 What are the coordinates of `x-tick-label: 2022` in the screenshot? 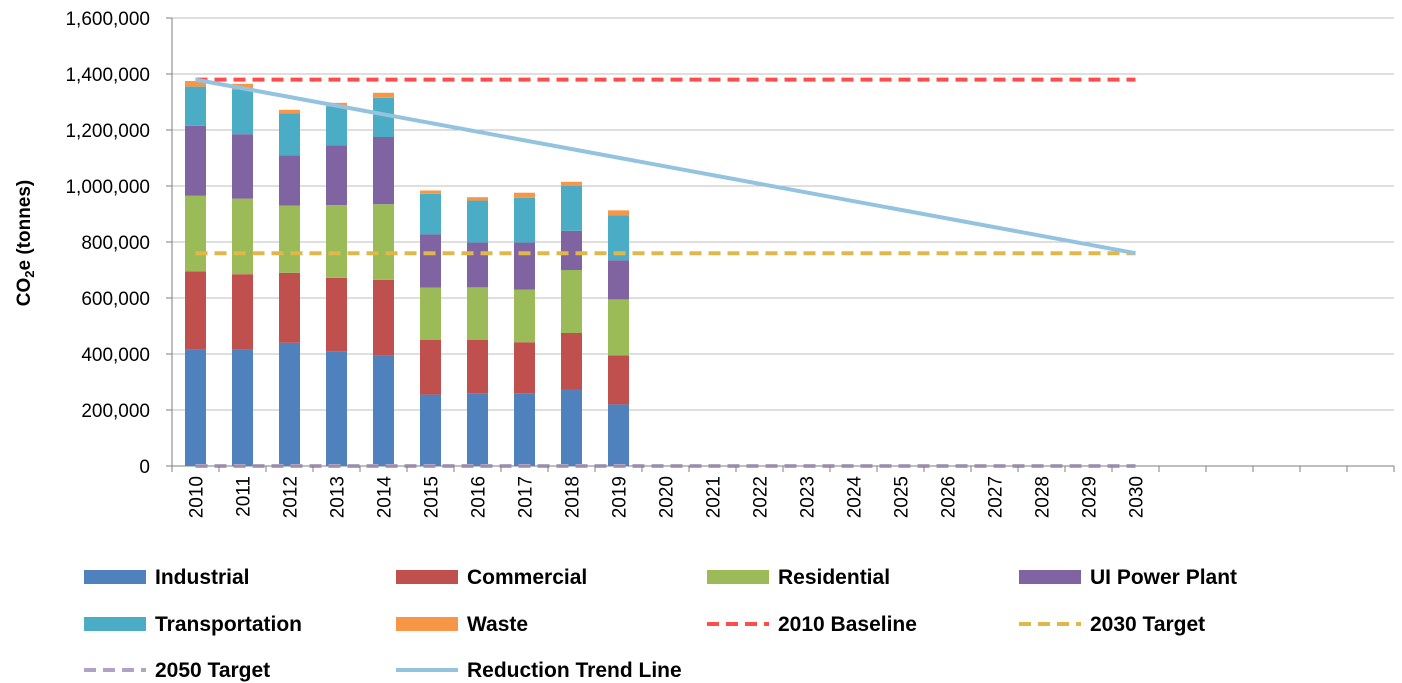 It's located at (761, 497).